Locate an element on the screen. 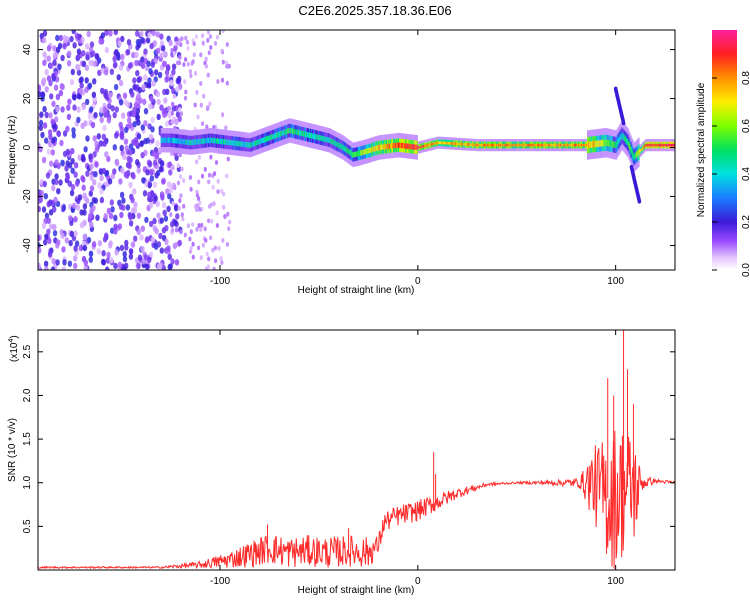 The image size is (750, 600). colorbar-tick-label: 0.0 is located at coordinates (745, 270).